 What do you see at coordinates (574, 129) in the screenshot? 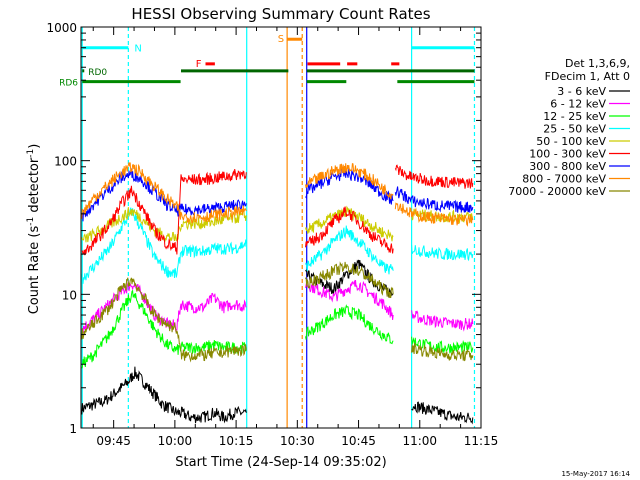
I see `legend-label-3: 25 - 50 keV` at bounding box center [574, 129].